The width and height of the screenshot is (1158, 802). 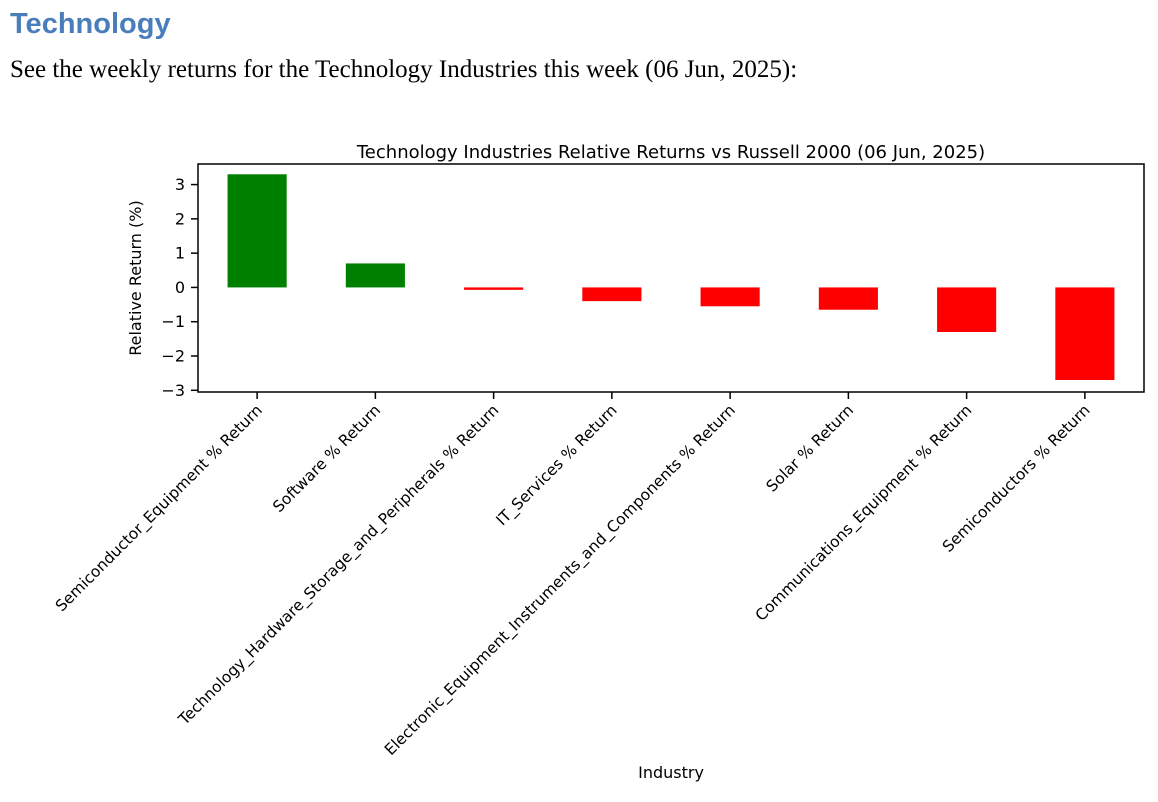 I want to click on y-tick-label: −2, so click(x=173, y=356).